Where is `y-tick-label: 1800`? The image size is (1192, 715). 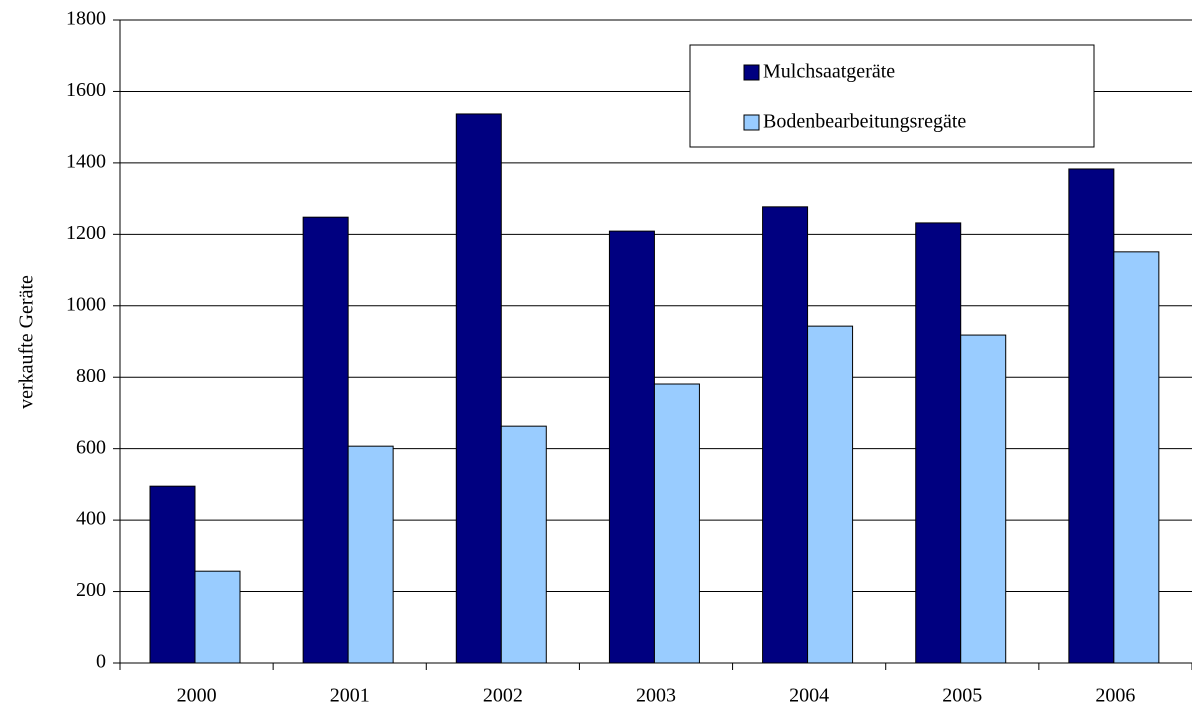
y-tick-label: 1800 is located at coordinates (86, 19).